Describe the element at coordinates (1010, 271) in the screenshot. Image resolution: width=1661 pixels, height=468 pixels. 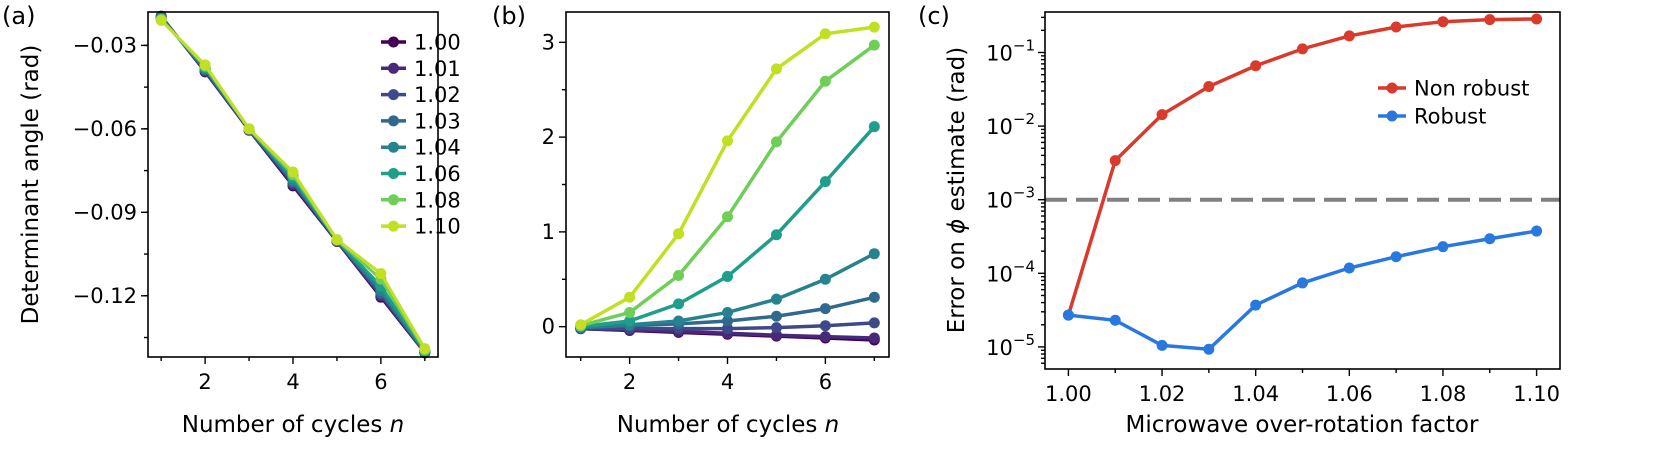
I see `panel-c-y-tick-label: 10⁻⁴` at that location.